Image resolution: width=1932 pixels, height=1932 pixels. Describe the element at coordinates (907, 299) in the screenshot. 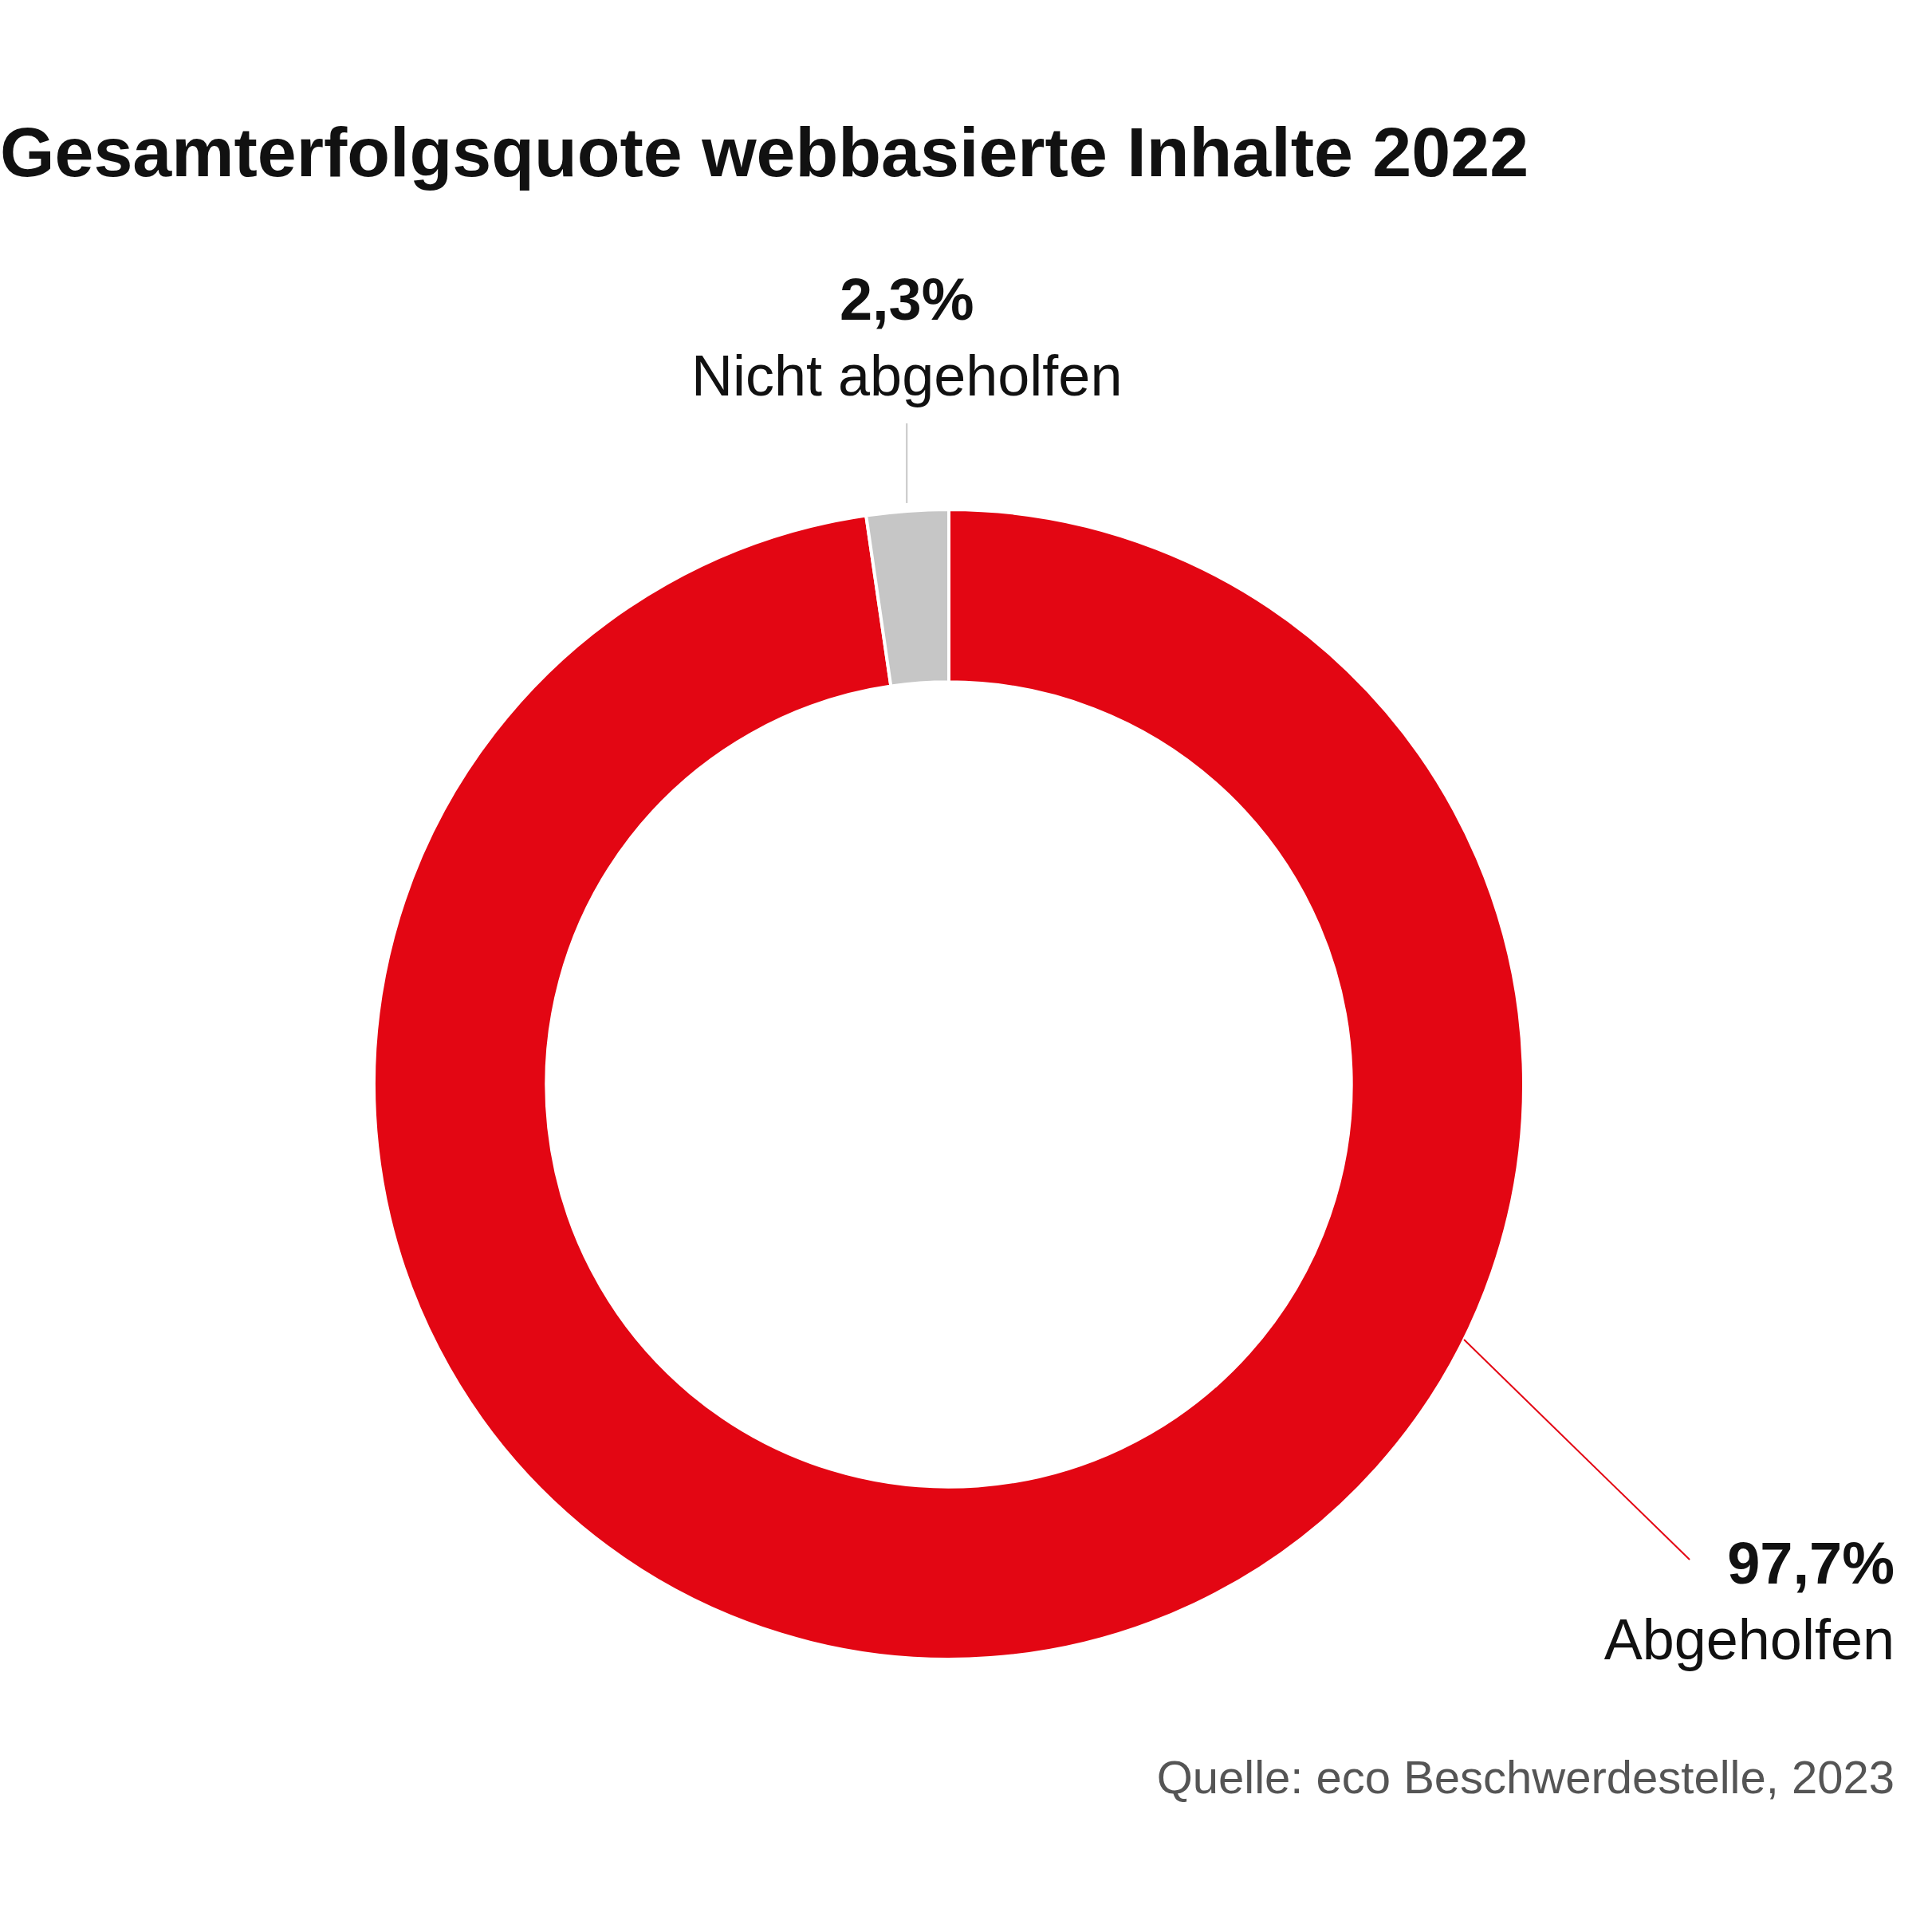

I see `data-label: 2,3%` at that location.